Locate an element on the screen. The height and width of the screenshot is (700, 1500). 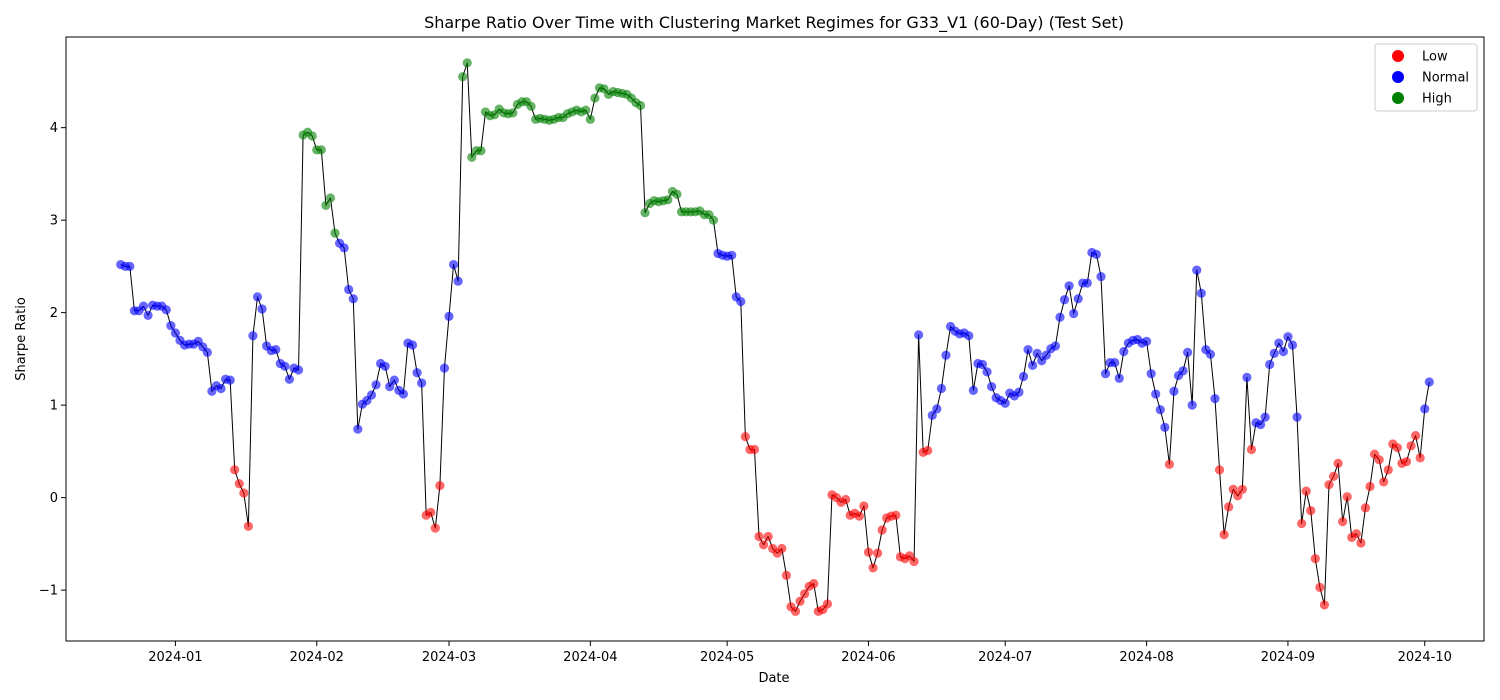
y-tick-label: 3 is located at coordinates (54, 221).